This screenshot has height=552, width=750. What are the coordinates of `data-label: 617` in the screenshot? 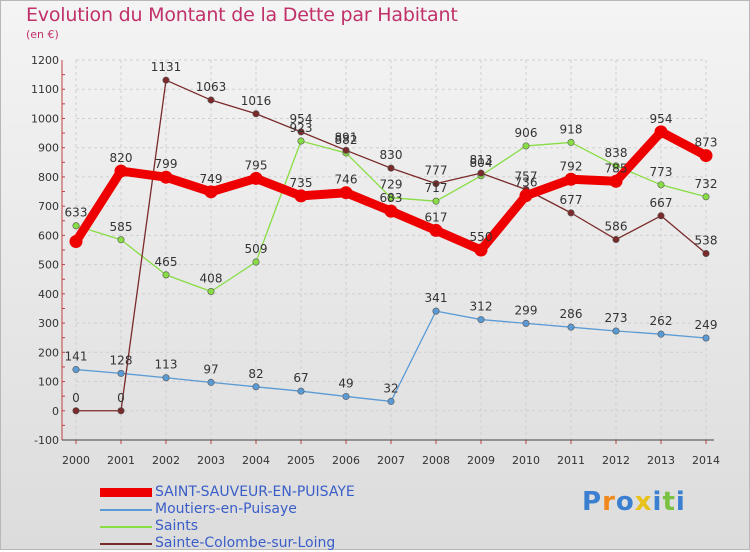 It's located at (436, 217).